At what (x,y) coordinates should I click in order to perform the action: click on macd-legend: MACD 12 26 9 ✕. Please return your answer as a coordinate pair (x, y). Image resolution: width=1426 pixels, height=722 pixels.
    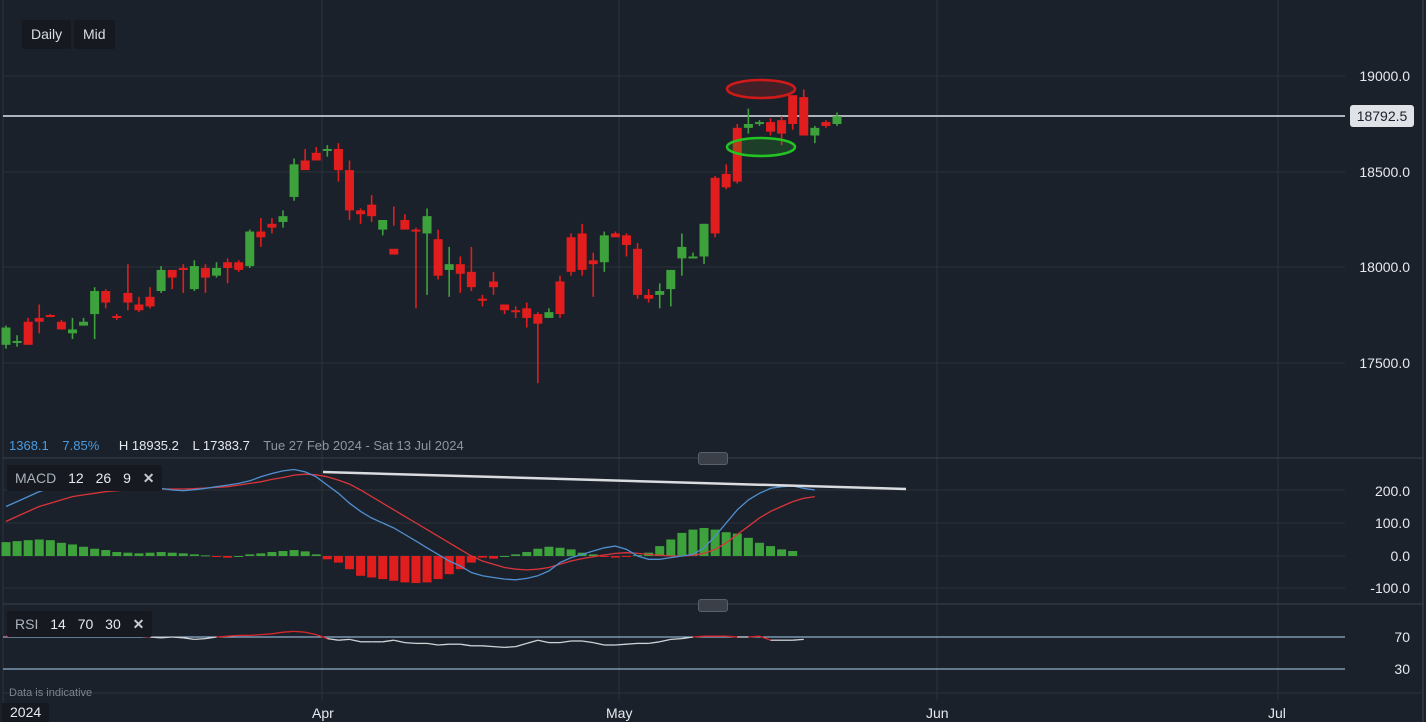
    Looking at the image, I should click on (85, 478).